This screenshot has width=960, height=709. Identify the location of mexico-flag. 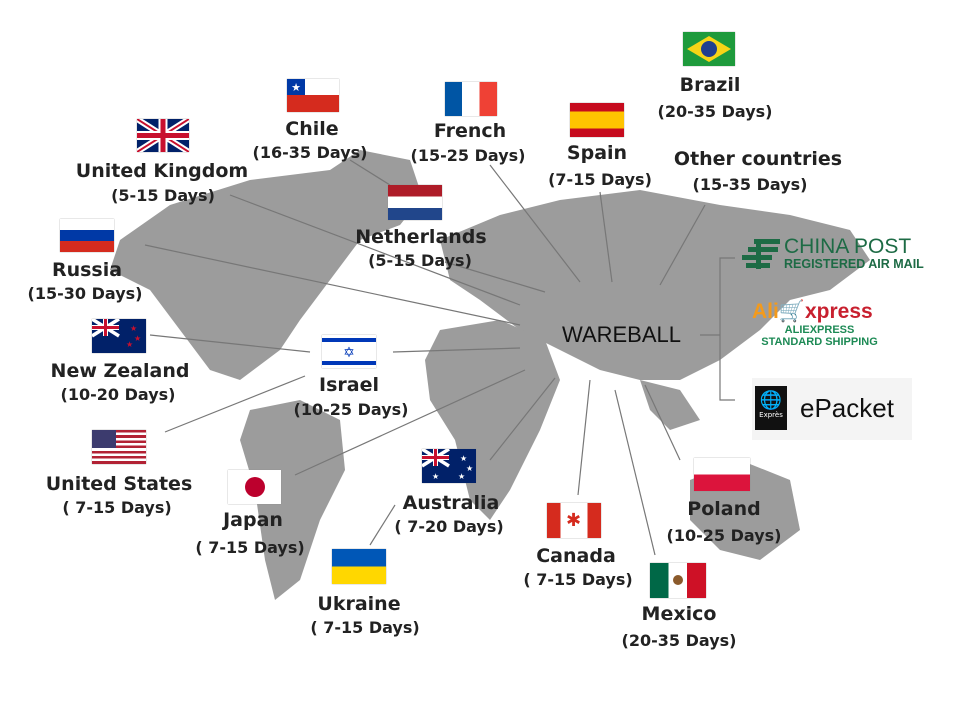
(678, 580).